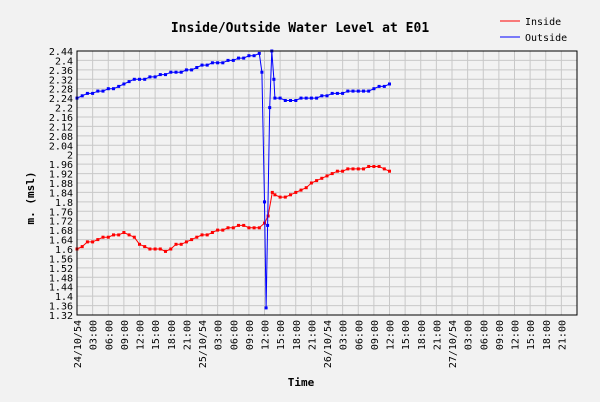 Image resolution: width=600 pixels, height=402 pixels. Describe the element at coordinates (546, 38) in the screenshot. I see `legend-label-outside: Outside` at that location.